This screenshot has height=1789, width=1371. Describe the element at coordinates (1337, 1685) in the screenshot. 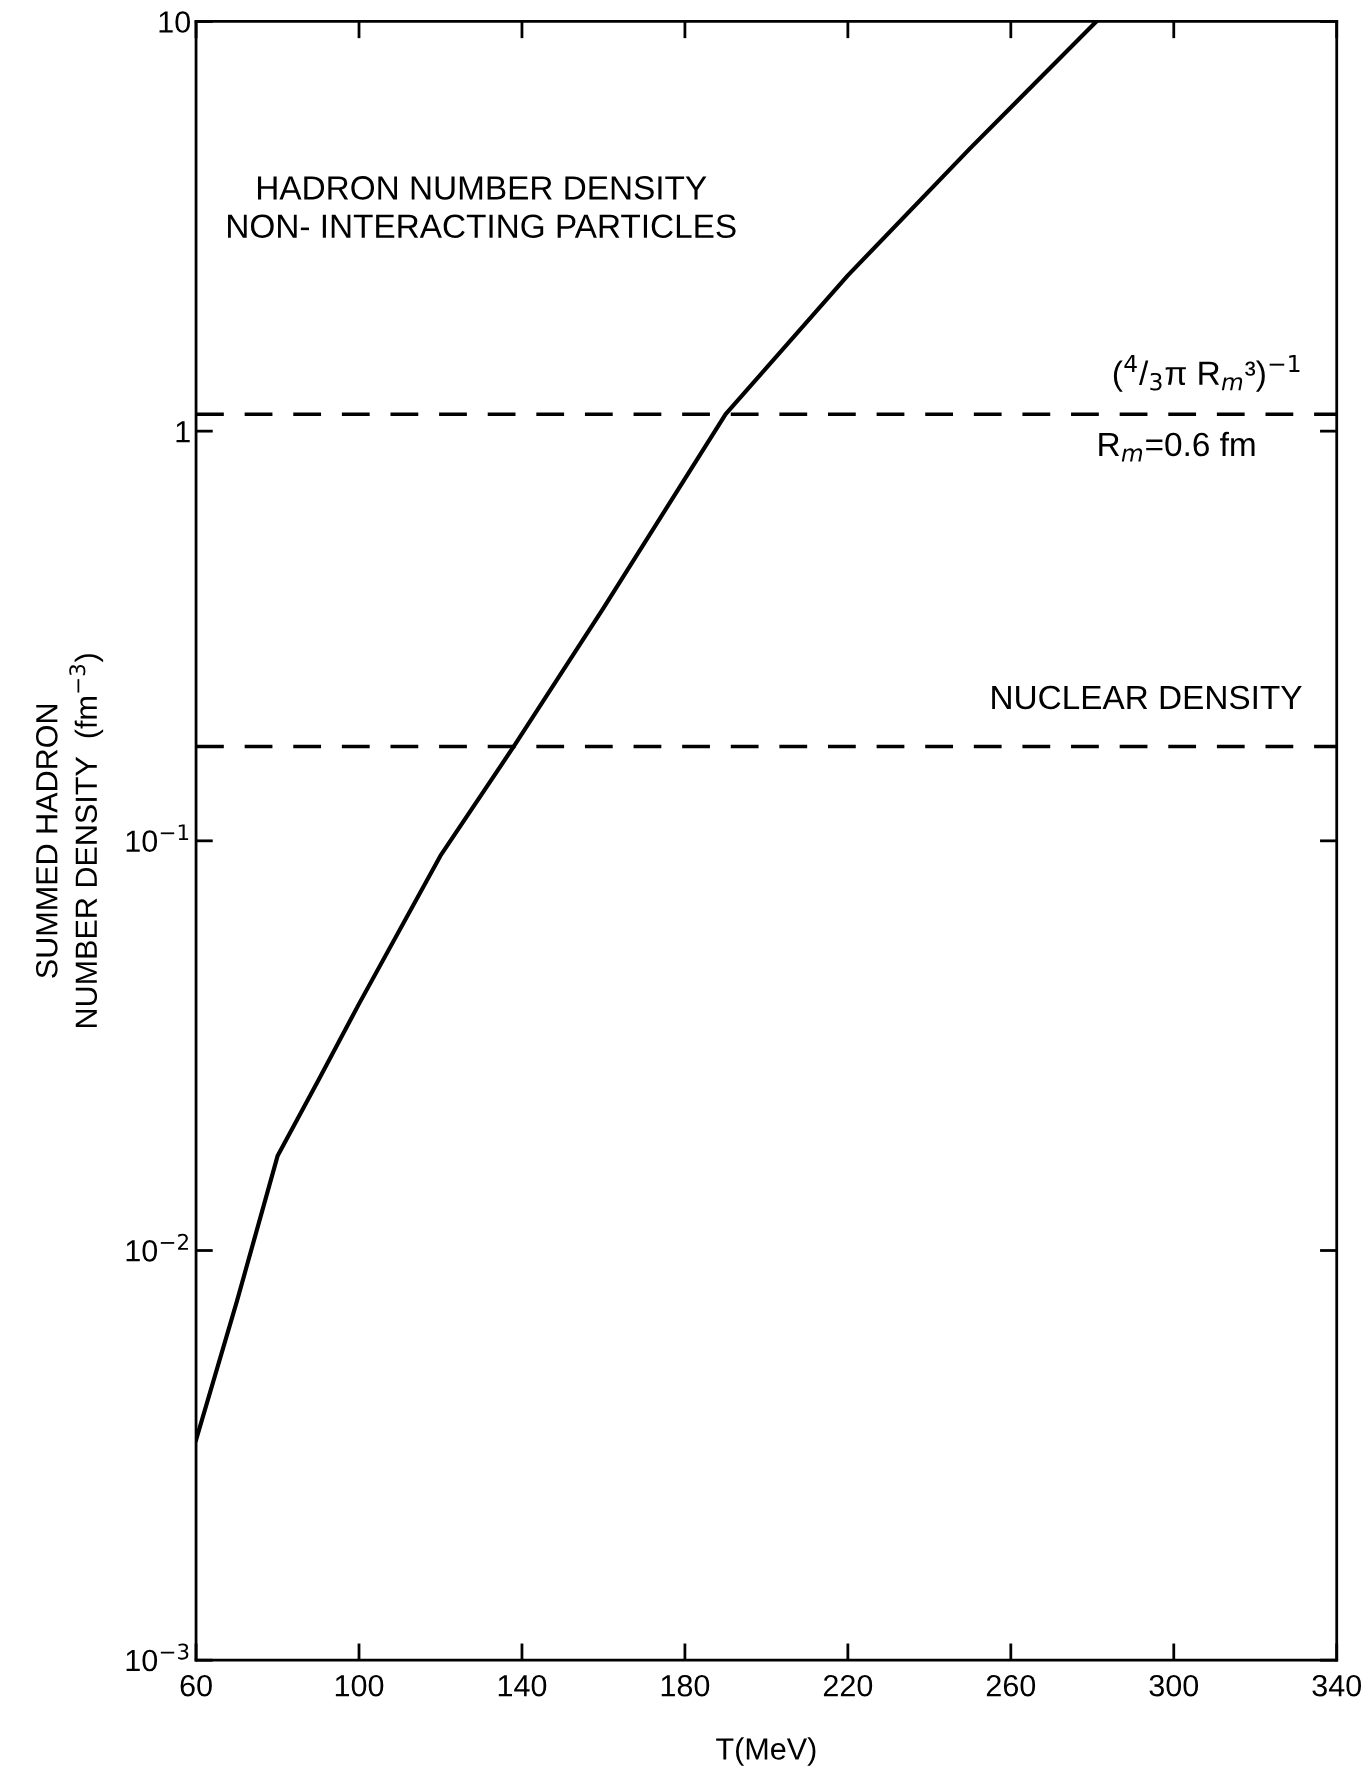

I see `x-tick-label: 340` at that location.